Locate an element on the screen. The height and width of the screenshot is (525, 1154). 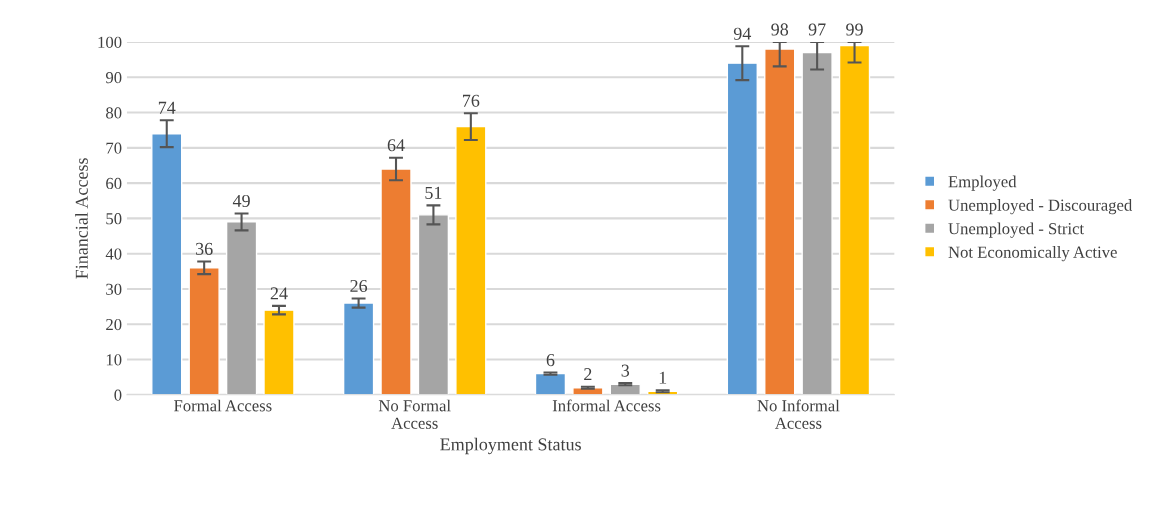
x-tick-label: Informal Access is located at coordinates (606, 405).